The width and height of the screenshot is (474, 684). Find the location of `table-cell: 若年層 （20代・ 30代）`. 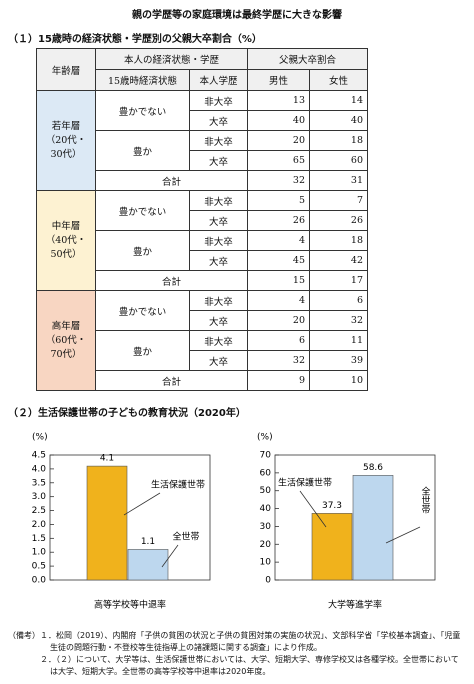

table-cell: 若年層 （20代・ 30代） is located at coordinates (66, 140).